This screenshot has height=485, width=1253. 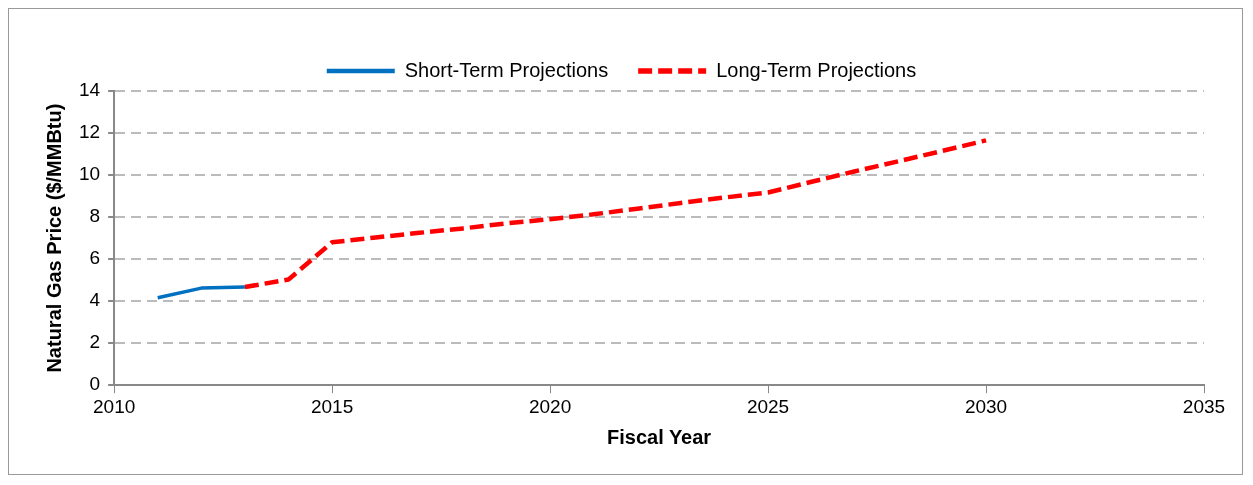 I want to click on x-tick-label: 2020, so click(x=550, y=406).